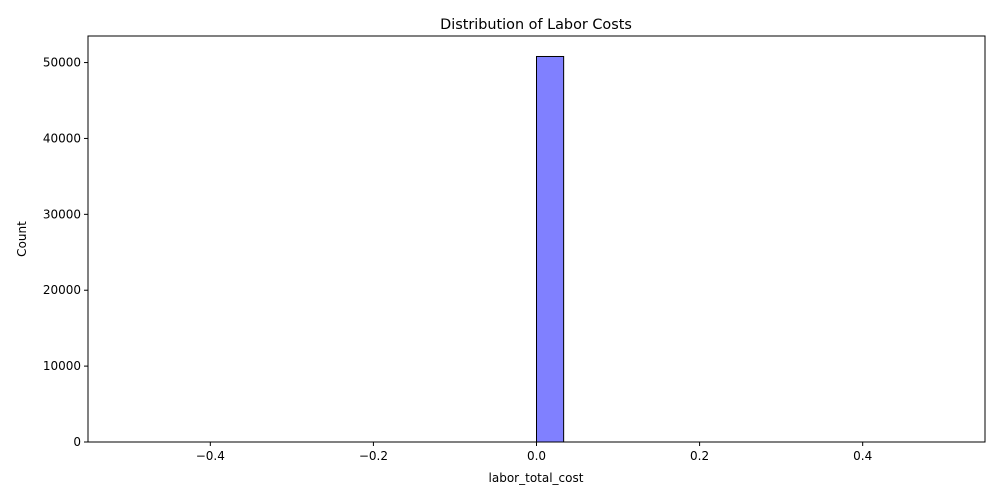 The height and width of the screenshot is (500, 1000). What do you see at coordinates (536, 478) in the screenshot?
I see `x-axis-title: labor_total_cost` at bounding box center [536, 478].